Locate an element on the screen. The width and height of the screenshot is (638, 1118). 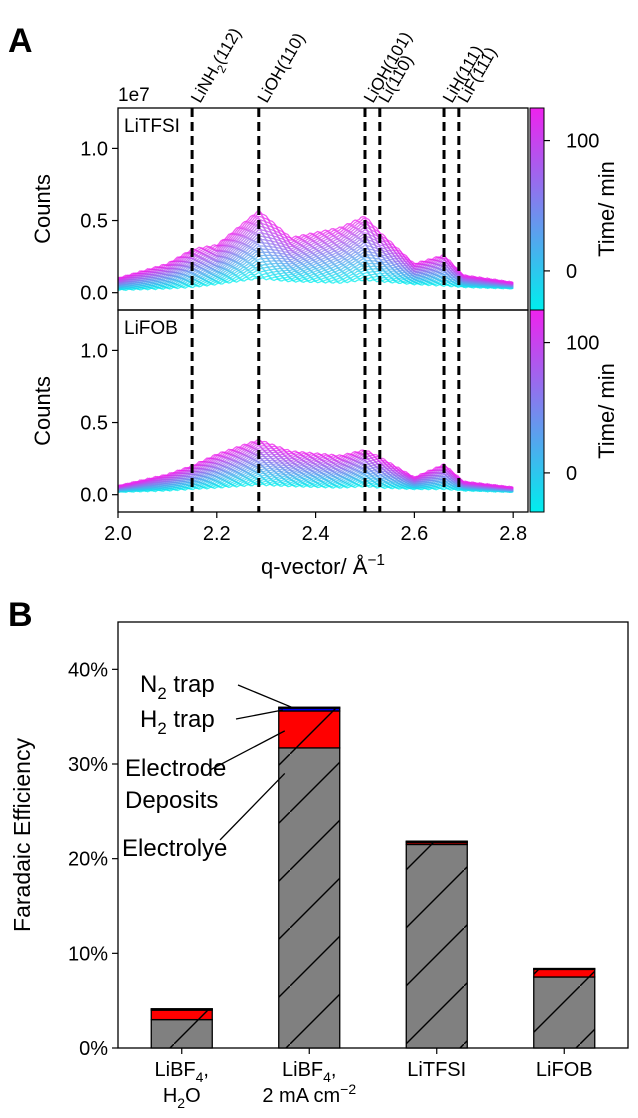
y-tick-label: 0.0 is located at coordinates (94, 294).